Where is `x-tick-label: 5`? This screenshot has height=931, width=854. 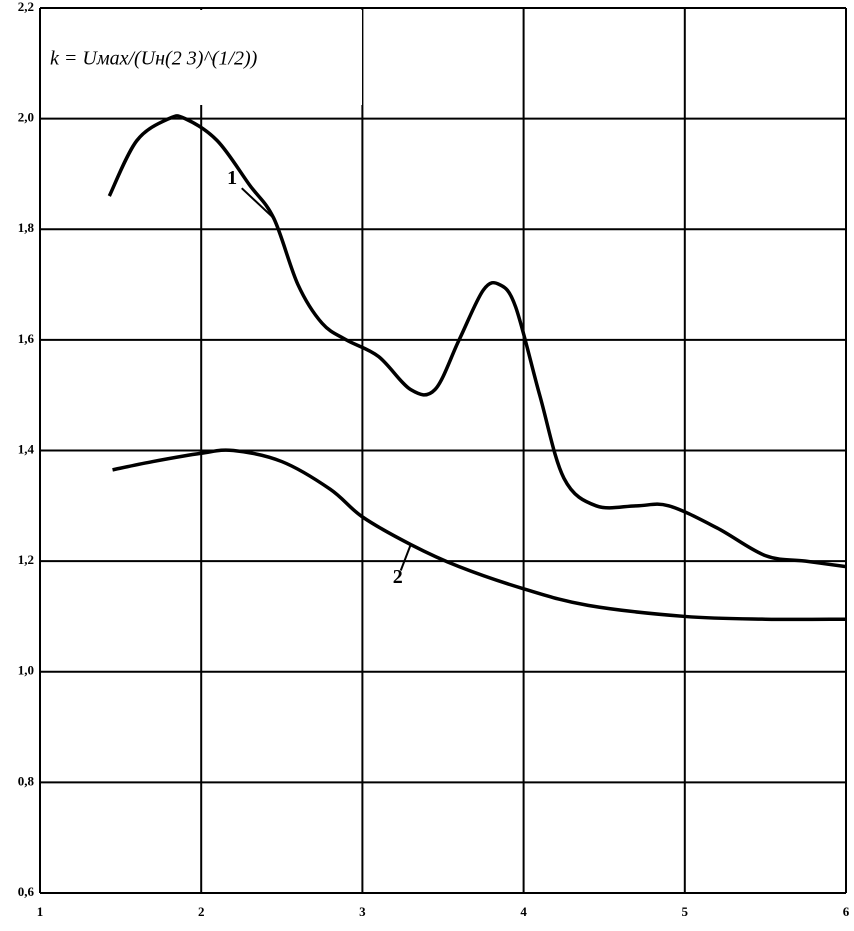 x-tick-label: 5 is located at coordinates (685, 911).